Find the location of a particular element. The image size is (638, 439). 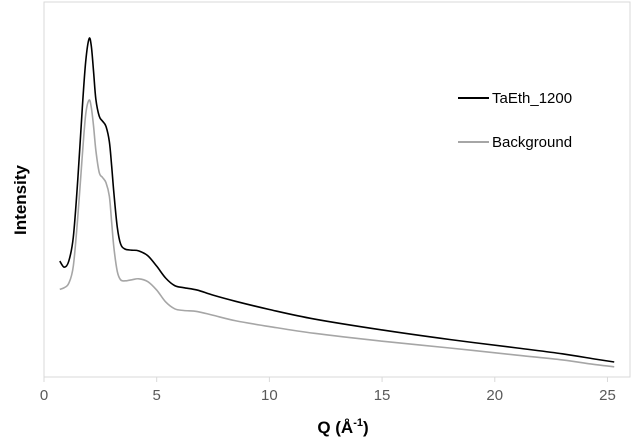

legend: TaEth_1200 Background is located at coordinates (515, 120).